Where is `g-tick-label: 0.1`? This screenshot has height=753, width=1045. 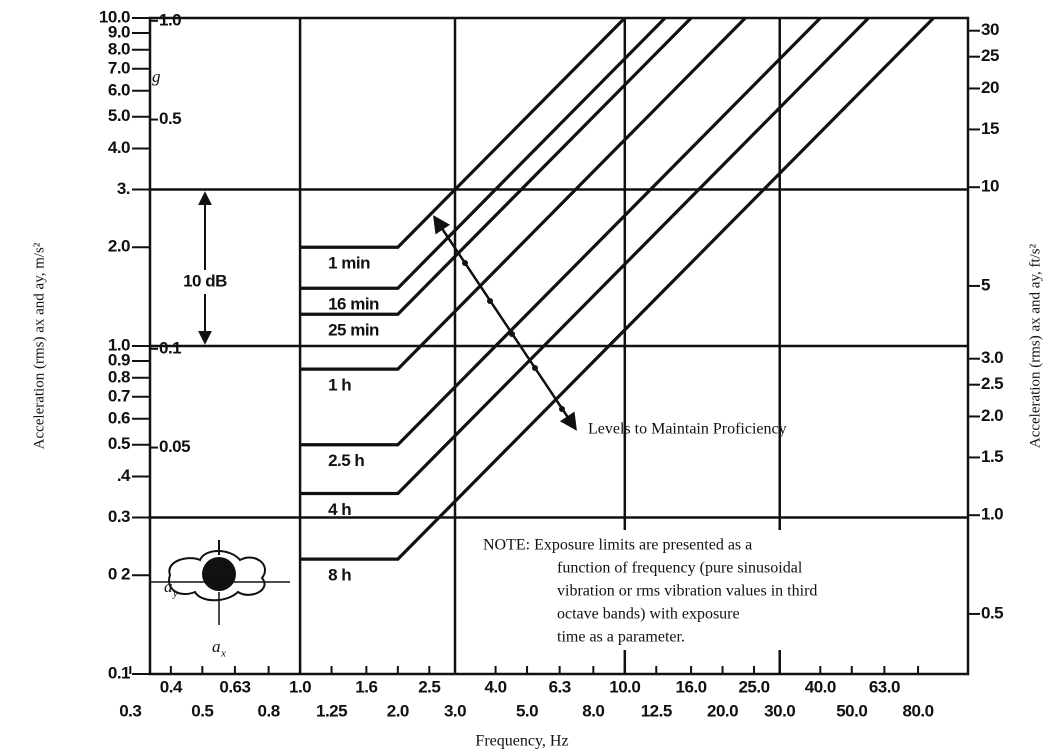 g-tick-label: 0.1 is located at coordinates (170, 347).